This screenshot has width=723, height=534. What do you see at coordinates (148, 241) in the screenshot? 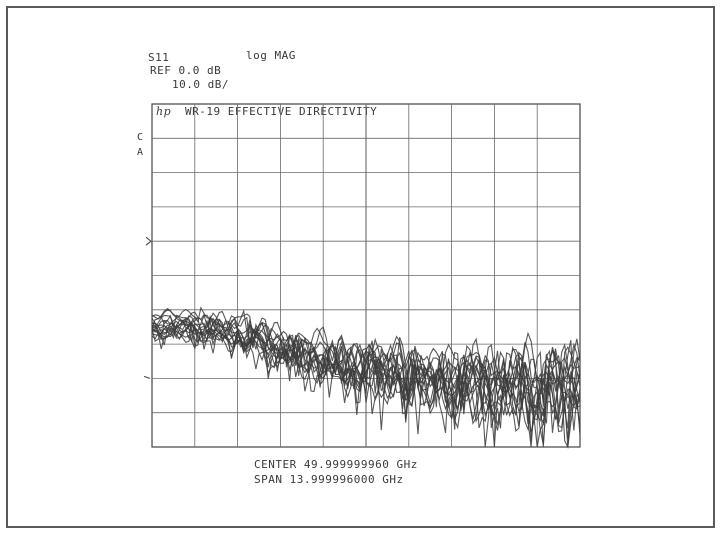
I see `reference-marker` at bounding box center [148, 241].